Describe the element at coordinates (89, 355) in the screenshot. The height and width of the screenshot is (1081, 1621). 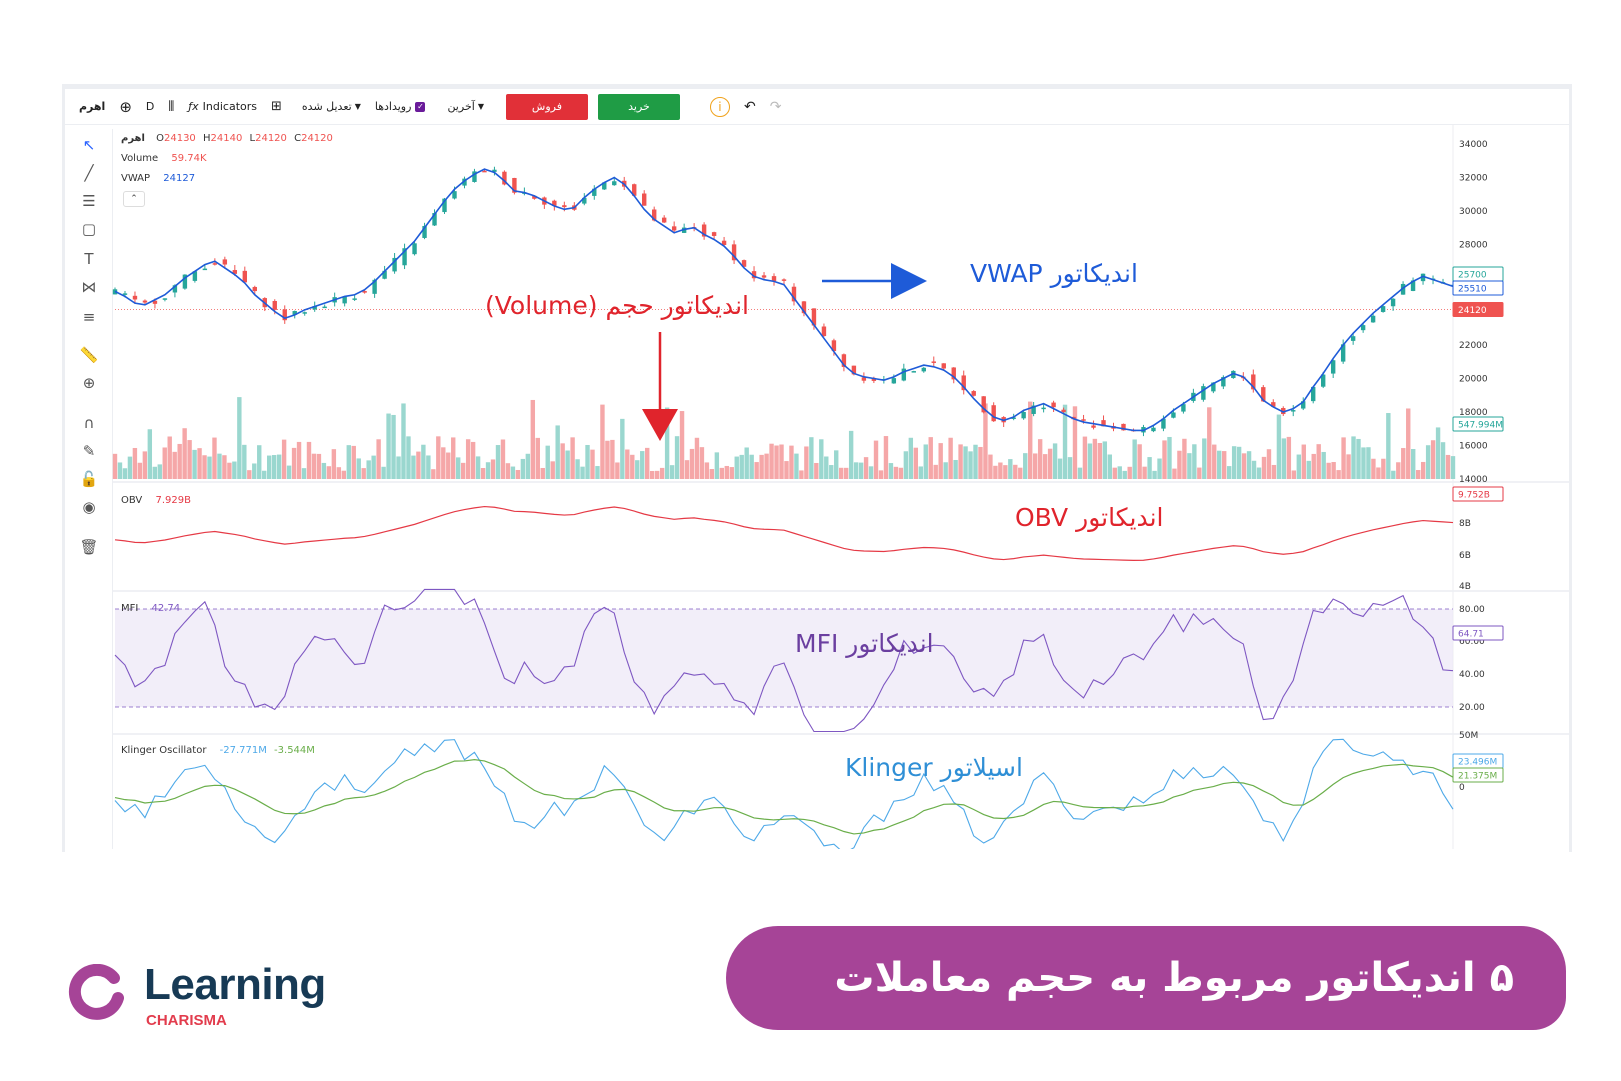
I see `ruler-icon: 📏` at that location.